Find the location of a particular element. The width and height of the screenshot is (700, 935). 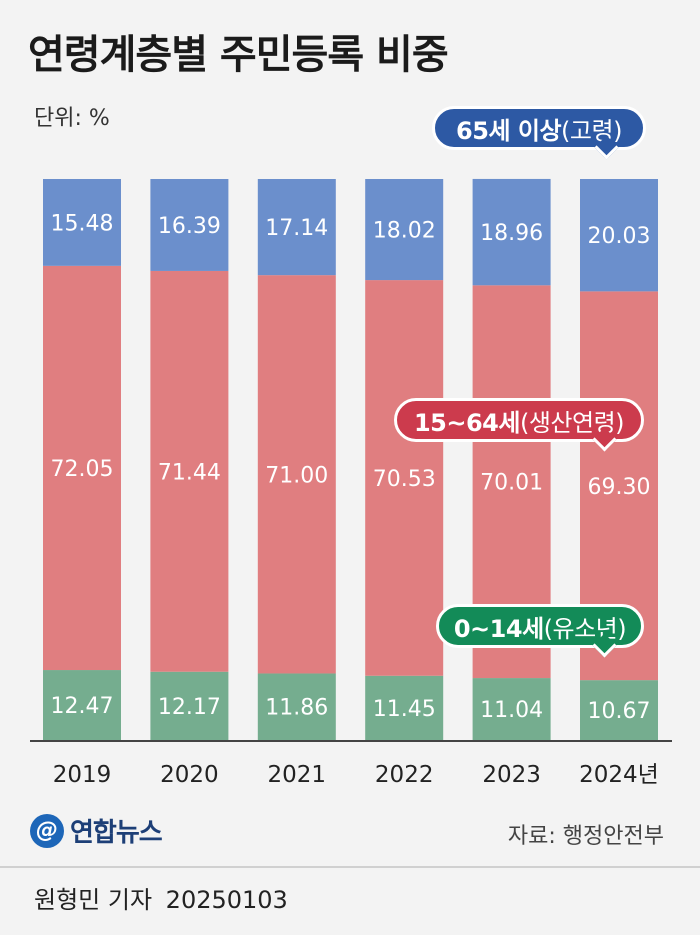

x-tick-label-4: 2023 is located at coordinates (511, 775).